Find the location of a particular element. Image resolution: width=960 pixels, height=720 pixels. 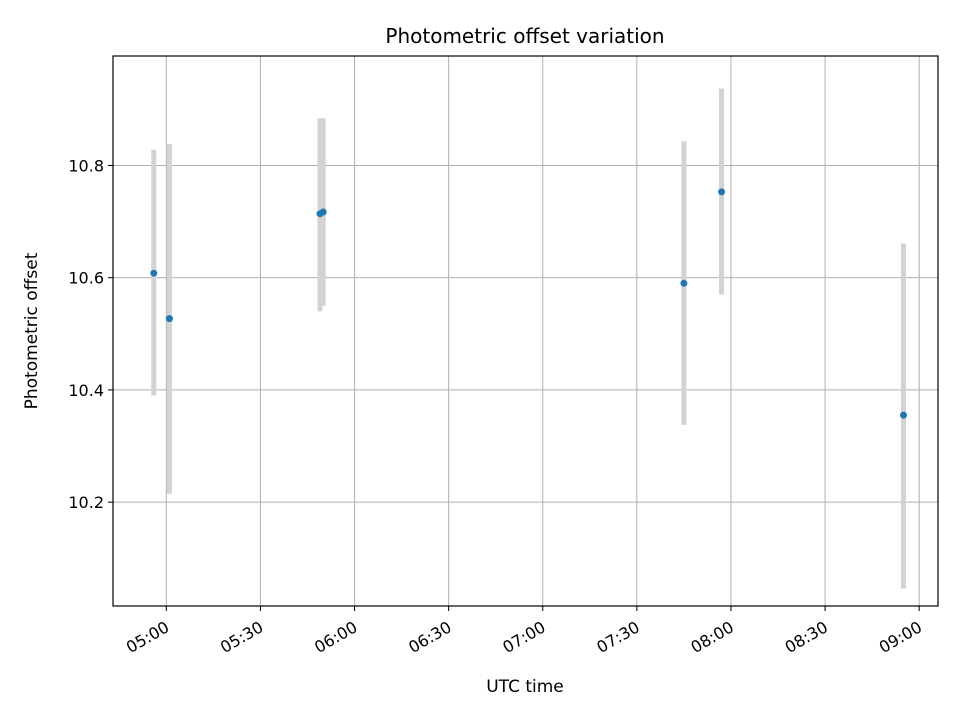

y-tick-label: 10.6 is located at coordinates (86, 278).